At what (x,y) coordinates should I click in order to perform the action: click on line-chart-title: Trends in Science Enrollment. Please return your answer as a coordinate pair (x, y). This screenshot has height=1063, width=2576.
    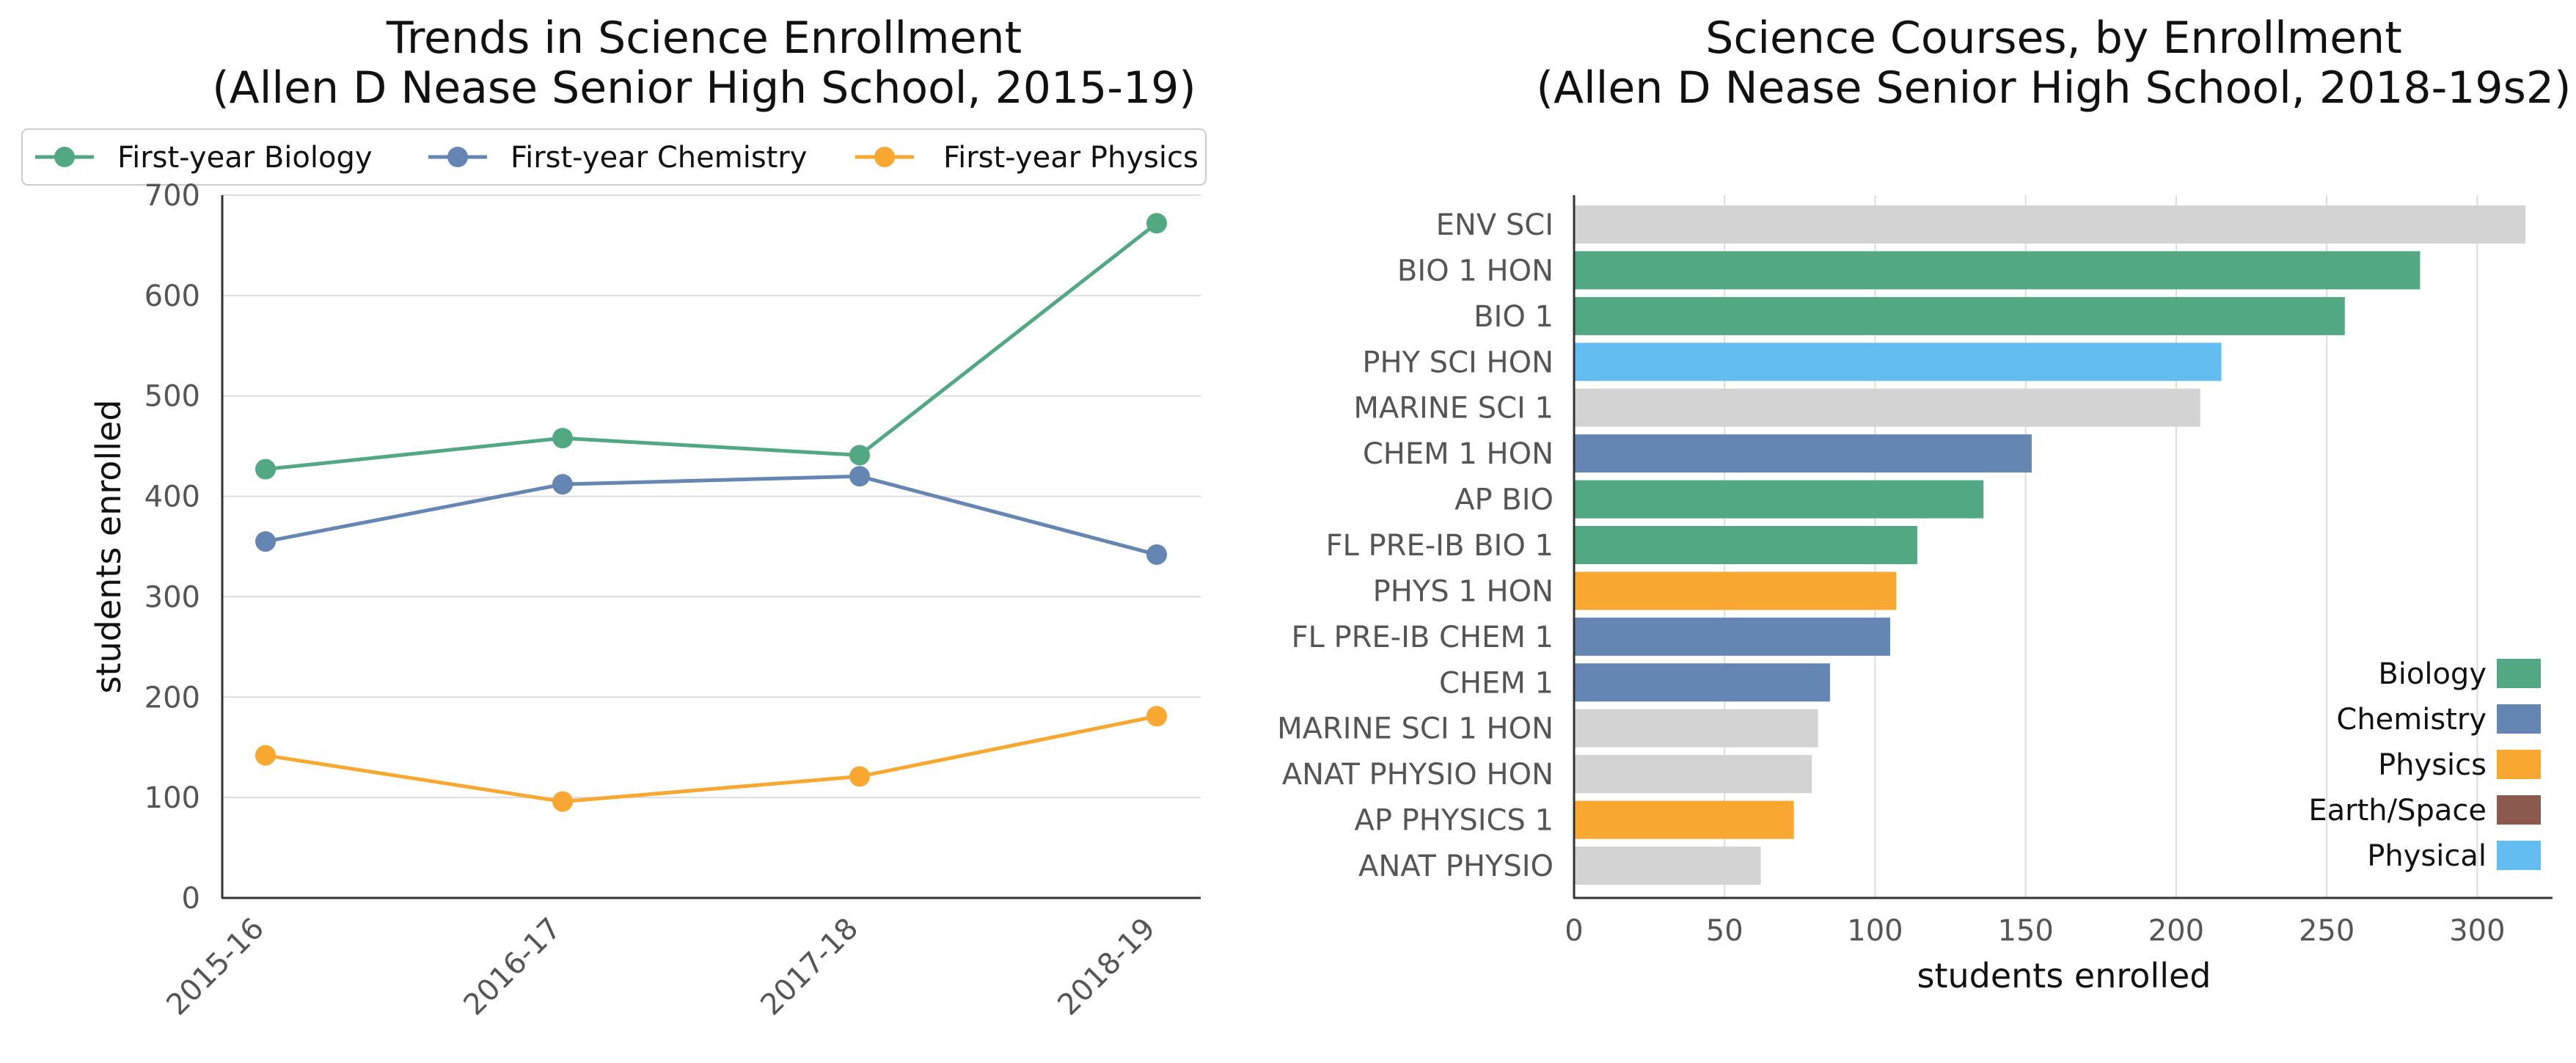
    Looking at the image, I should click on (704, 38).